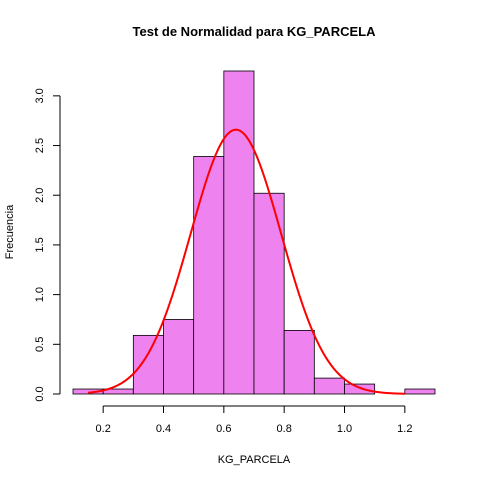 The image size is (480, 480). Describe the element at coordinates (40, 294) in the screenshot. I see `y-tick-label: 1.0` at that location.